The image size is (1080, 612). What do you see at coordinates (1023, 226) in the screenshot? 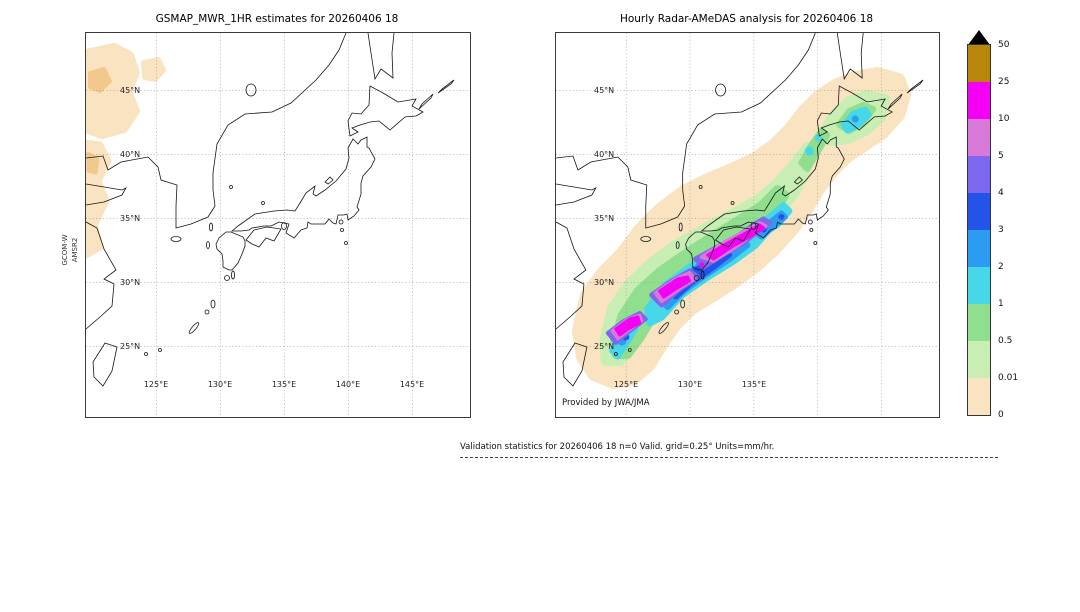
I see `colorbar: 50 25 10 5 4 3 2 1 0.5 0.01 0` at bounding box center [1023, 226].